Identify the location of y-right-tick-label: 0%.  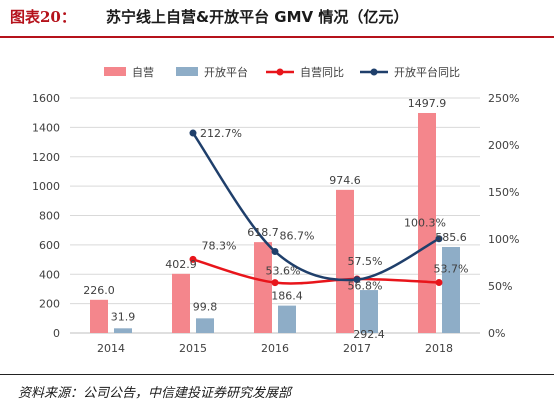
(496, 333).